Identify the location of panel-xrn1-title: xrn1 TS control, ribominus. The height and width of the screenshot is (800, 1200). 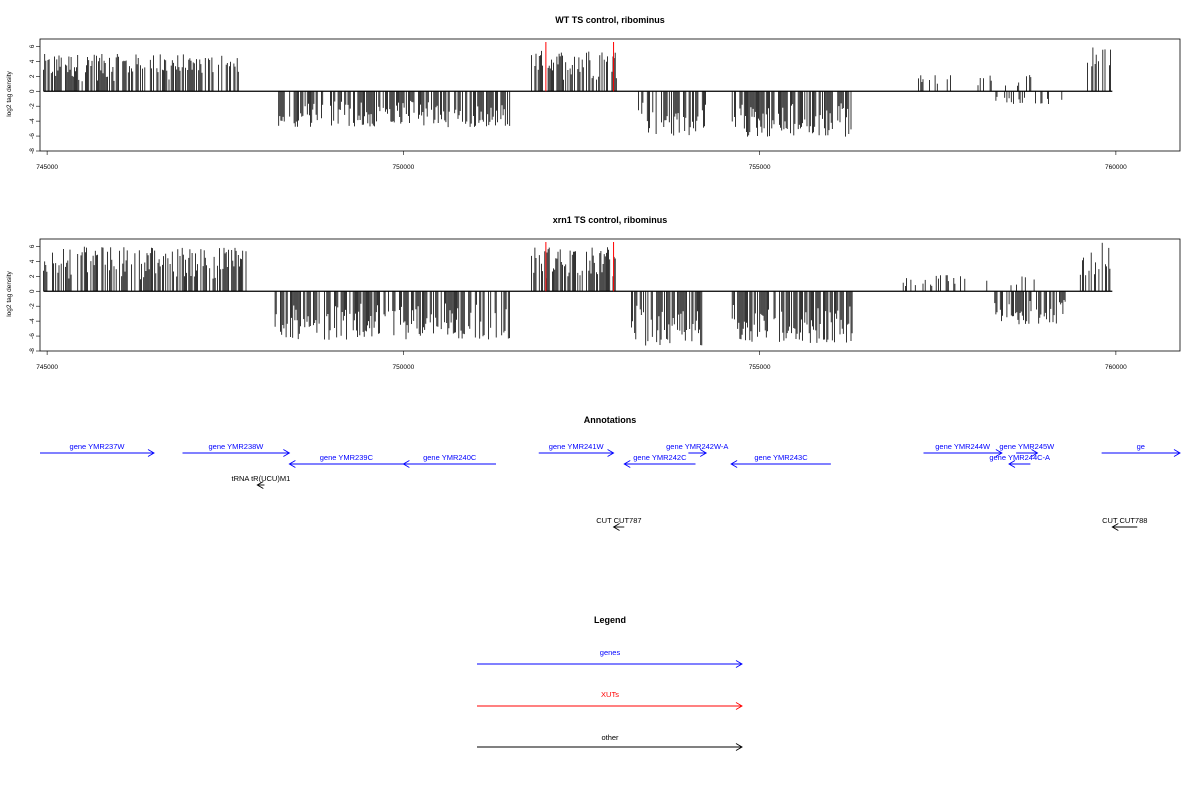
(610, 220).